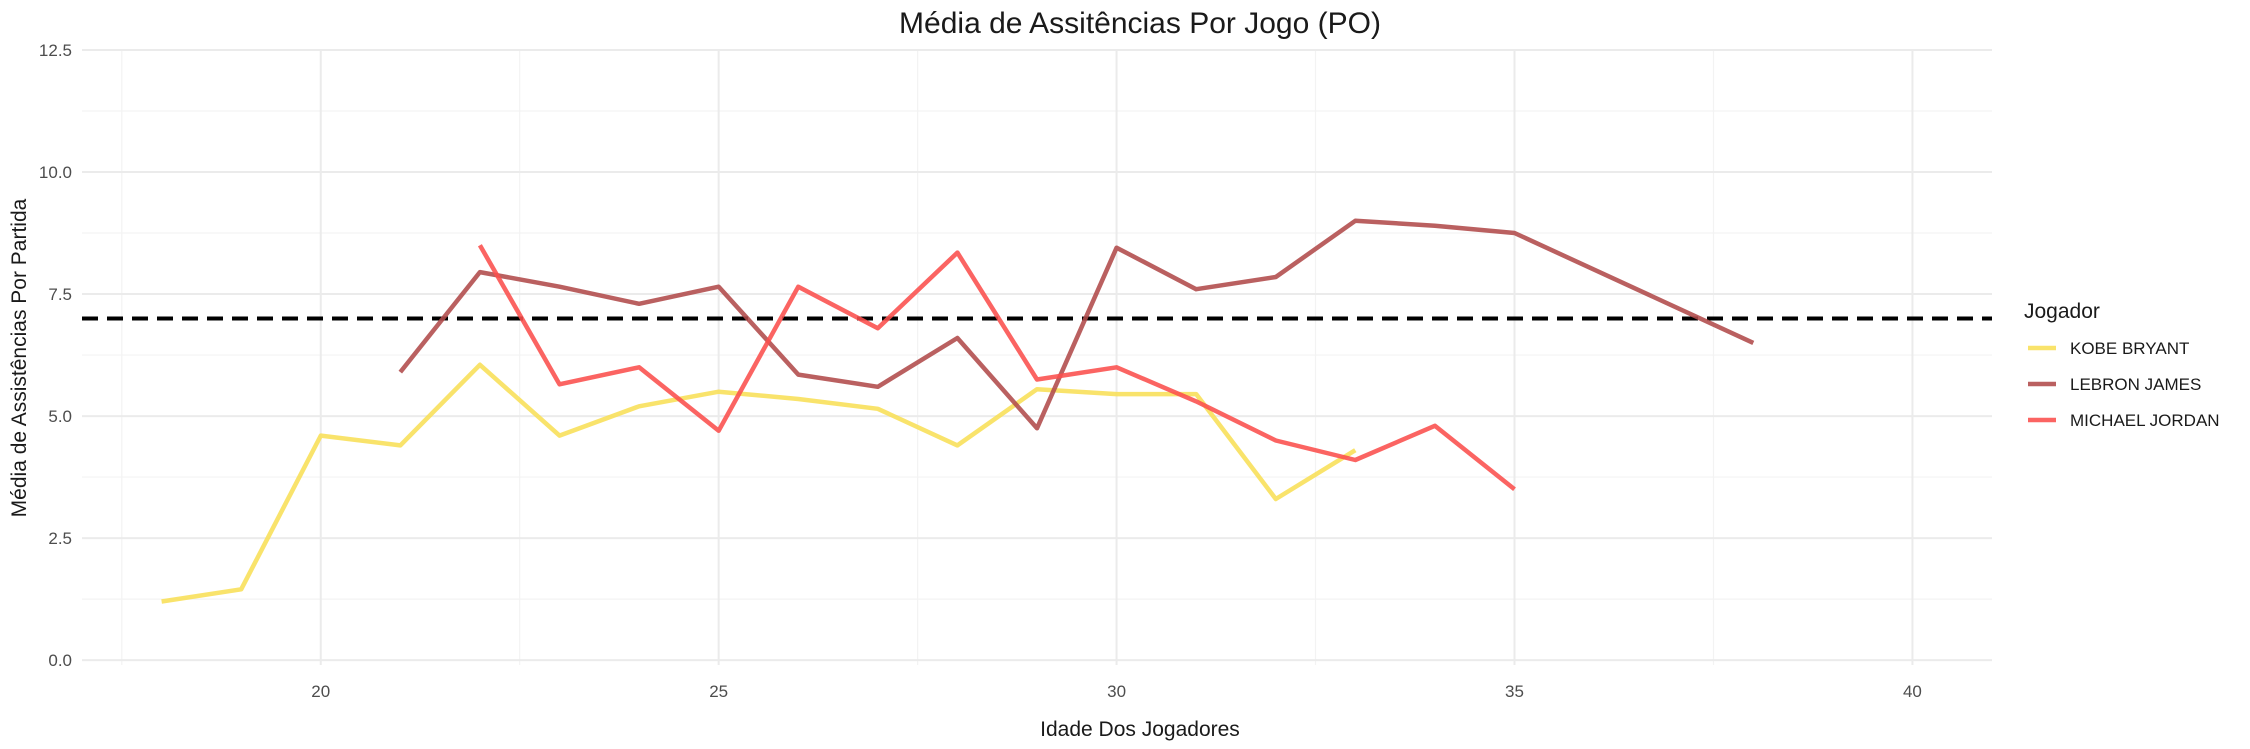 The height and width of the screenshot is (749, 2250). What do you see at coordinates (60, 660) in the screenshot?
I see `y-tick-label: 0.0` at bounding box center [60, 660].